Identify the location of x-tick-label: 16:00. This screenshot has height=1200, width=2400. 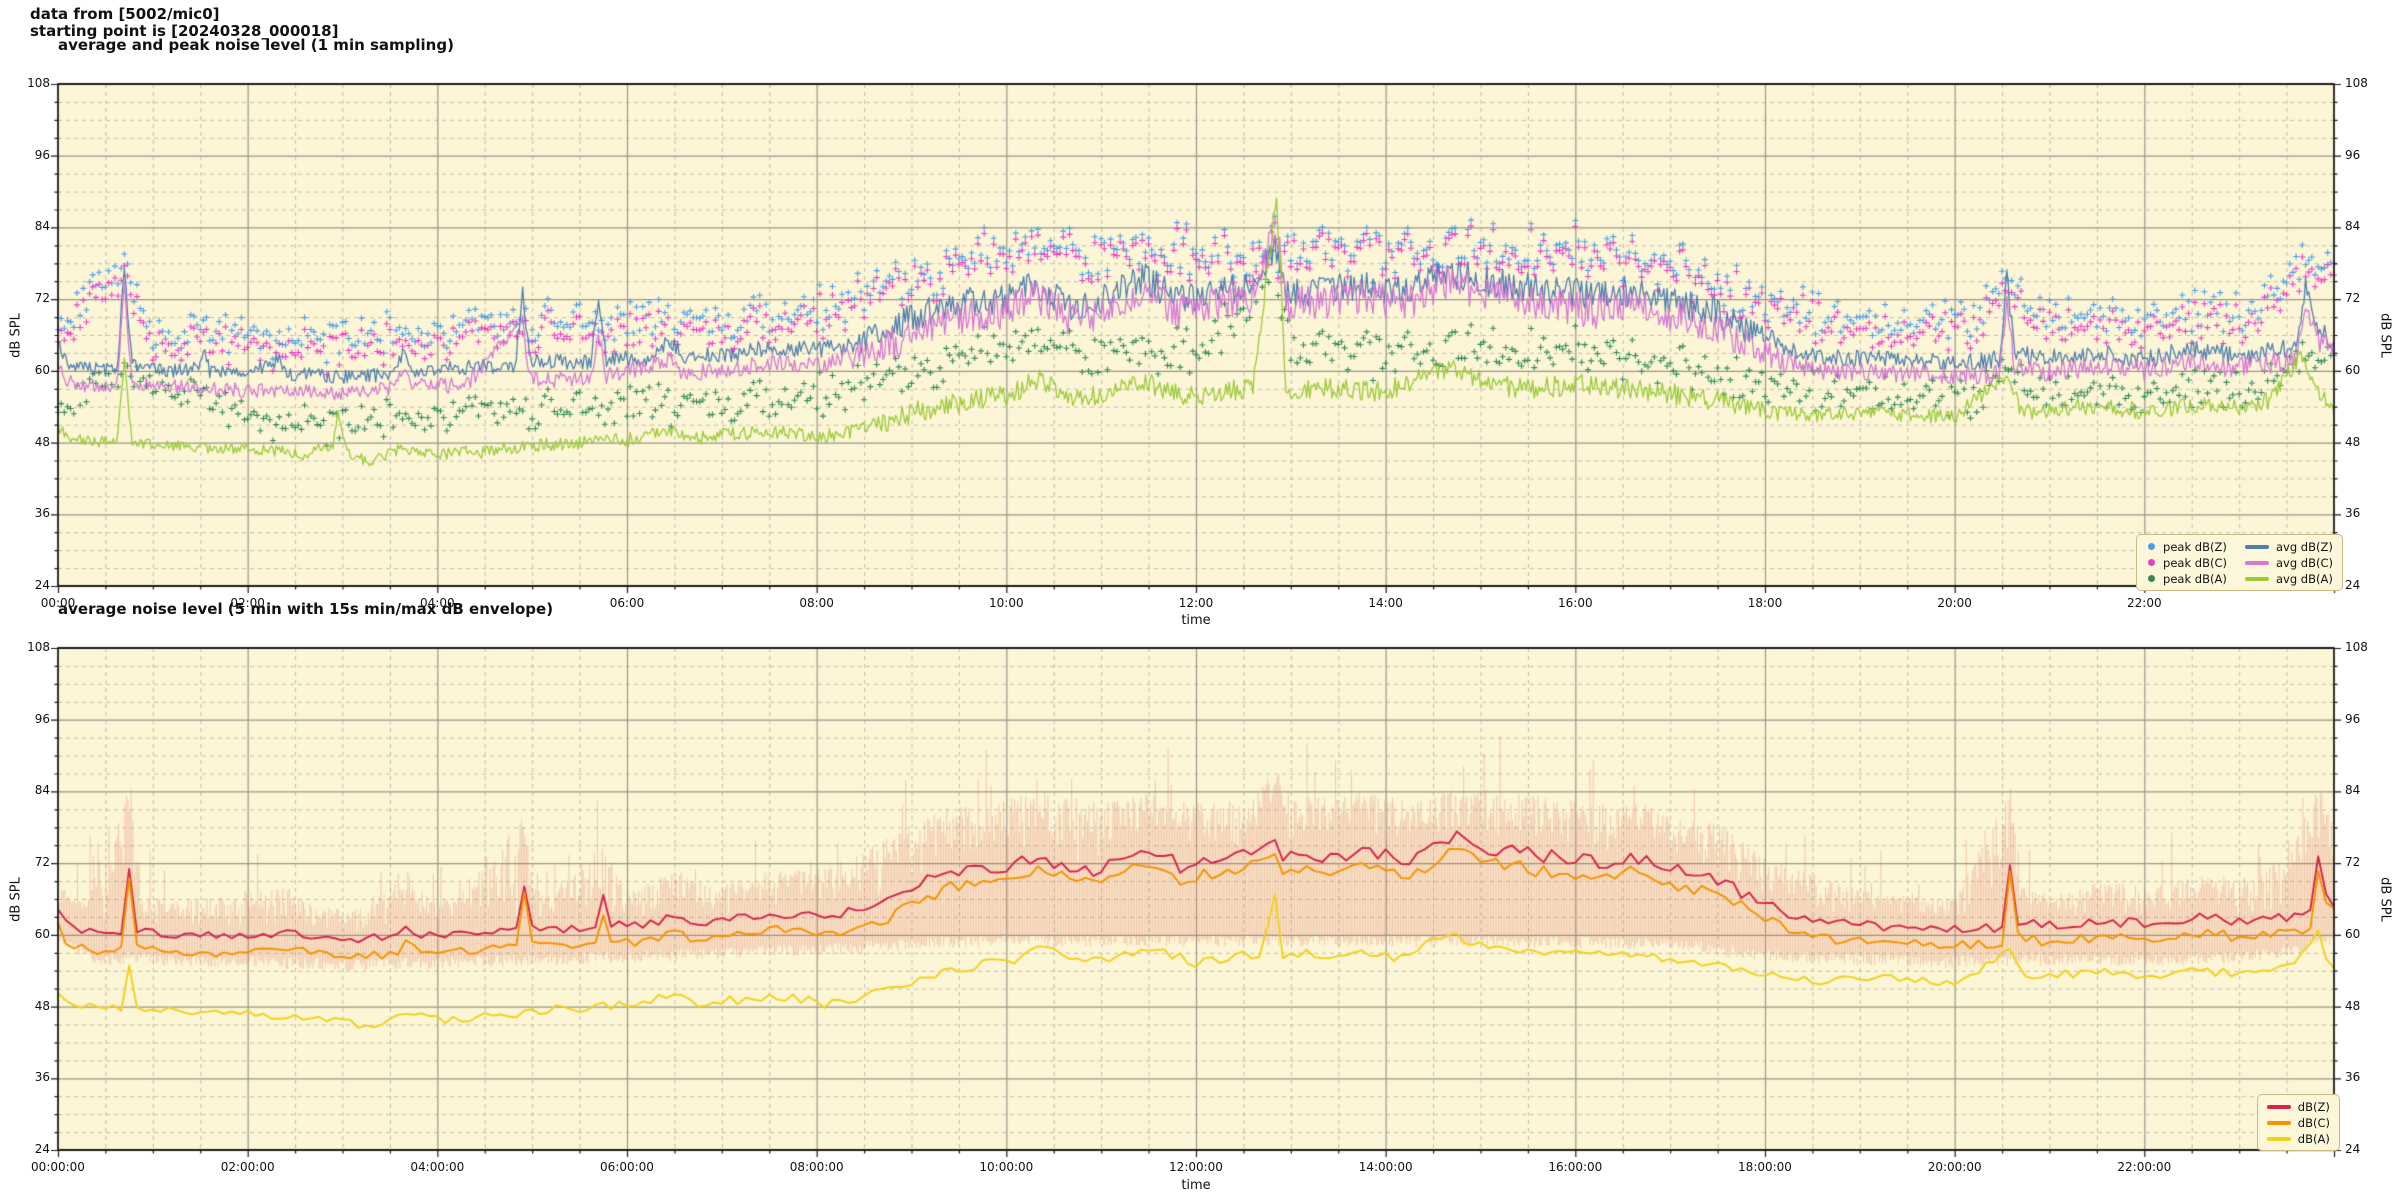
(1575, 603).